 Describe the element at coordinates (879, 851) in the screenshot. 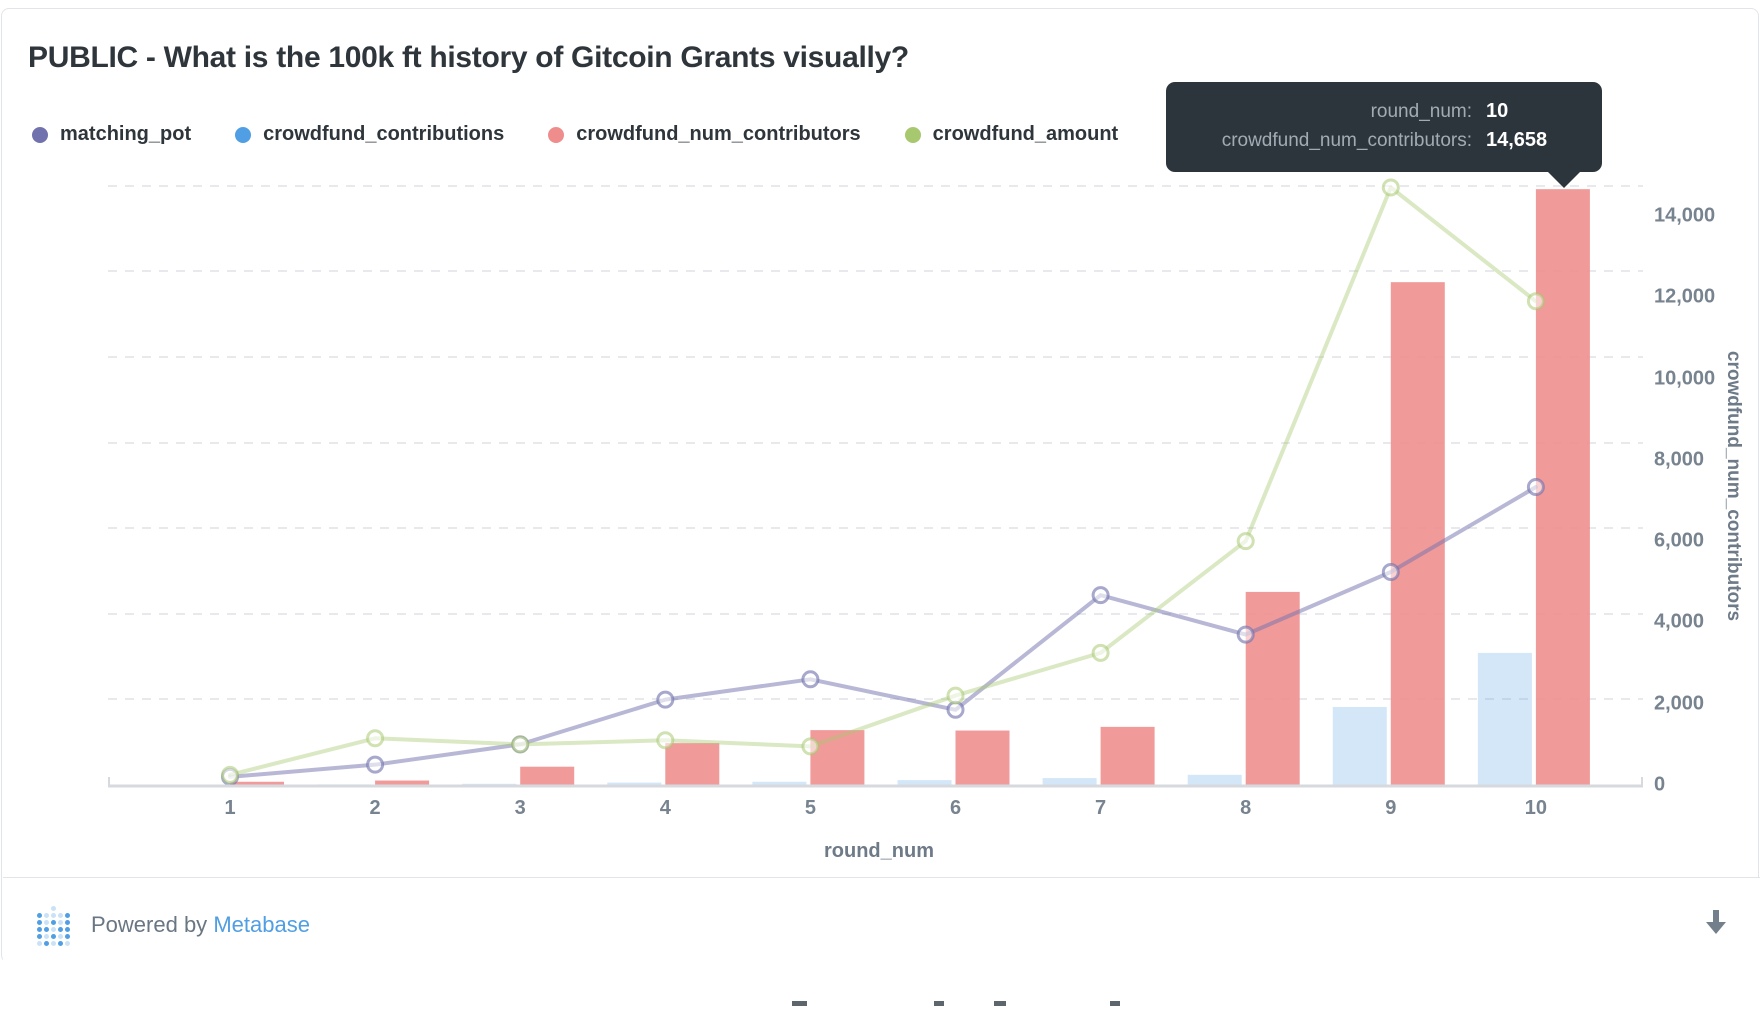

I see `x-axis-title: round_num` at that location.